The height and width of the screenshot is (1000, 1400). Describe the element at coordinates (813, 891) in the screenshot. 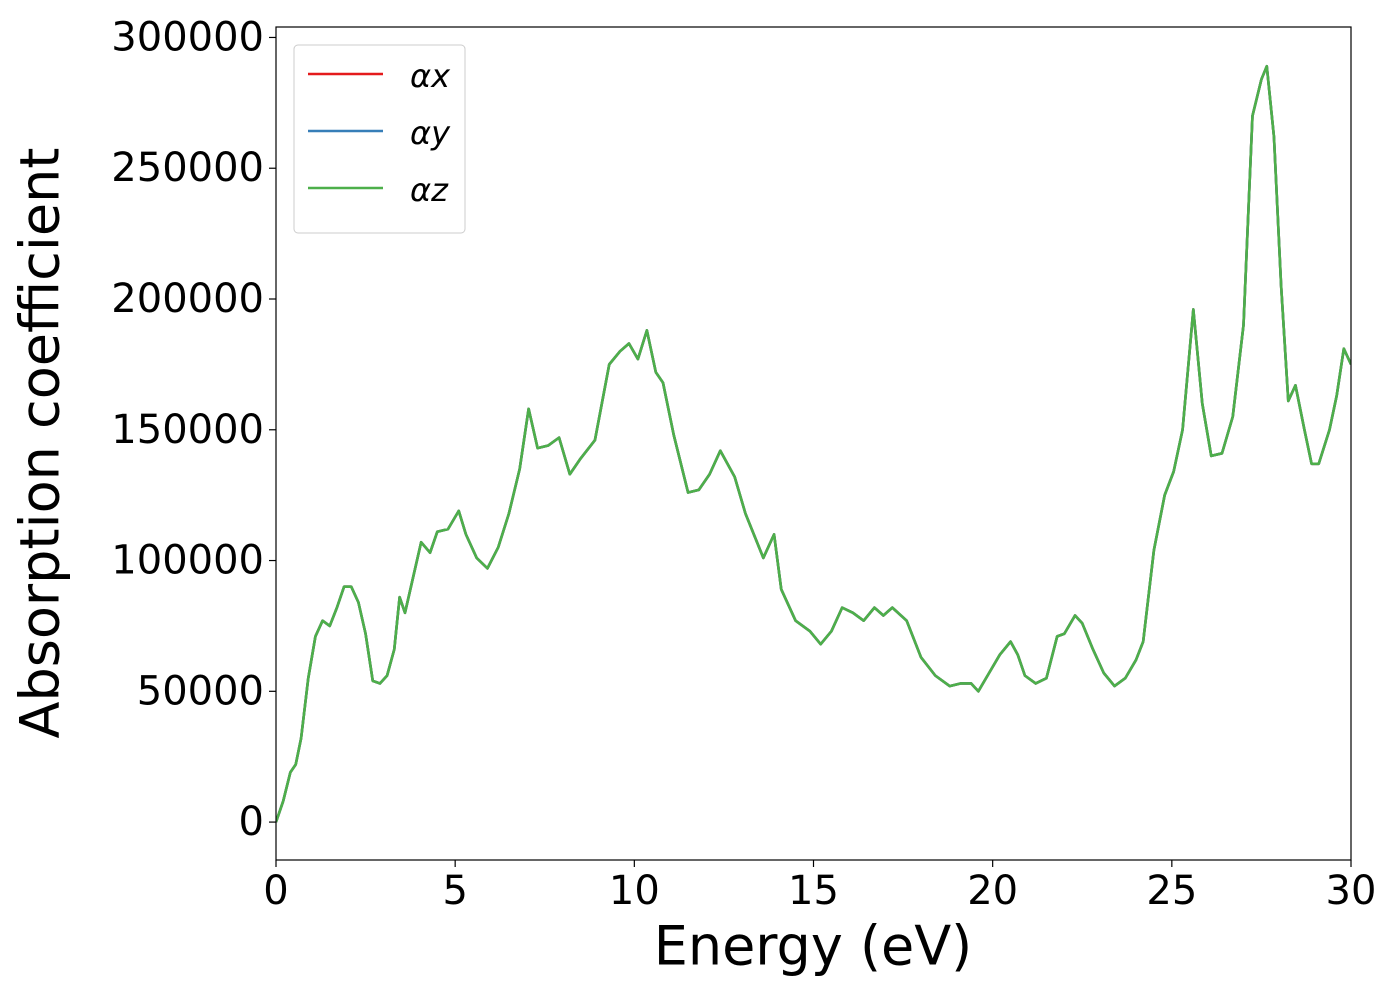

I see `x-tick-label: 15` at that location.